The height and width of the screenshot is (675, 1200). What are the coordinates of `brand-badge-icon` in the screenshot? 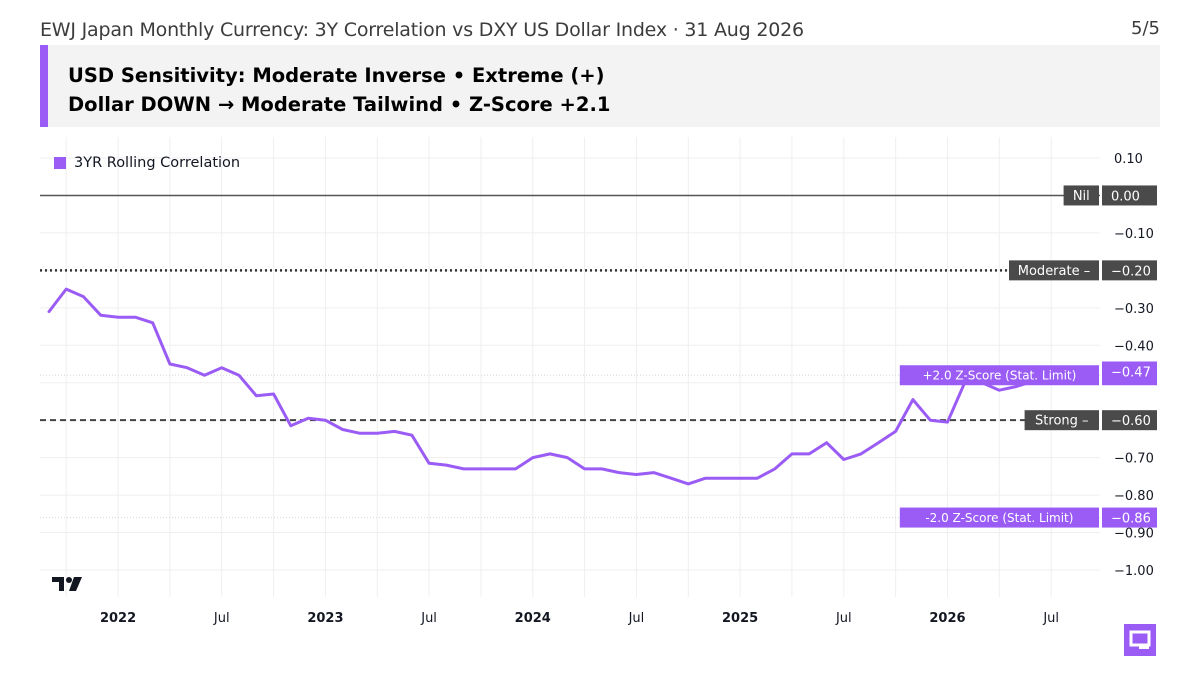 It's located at (1140, 640).